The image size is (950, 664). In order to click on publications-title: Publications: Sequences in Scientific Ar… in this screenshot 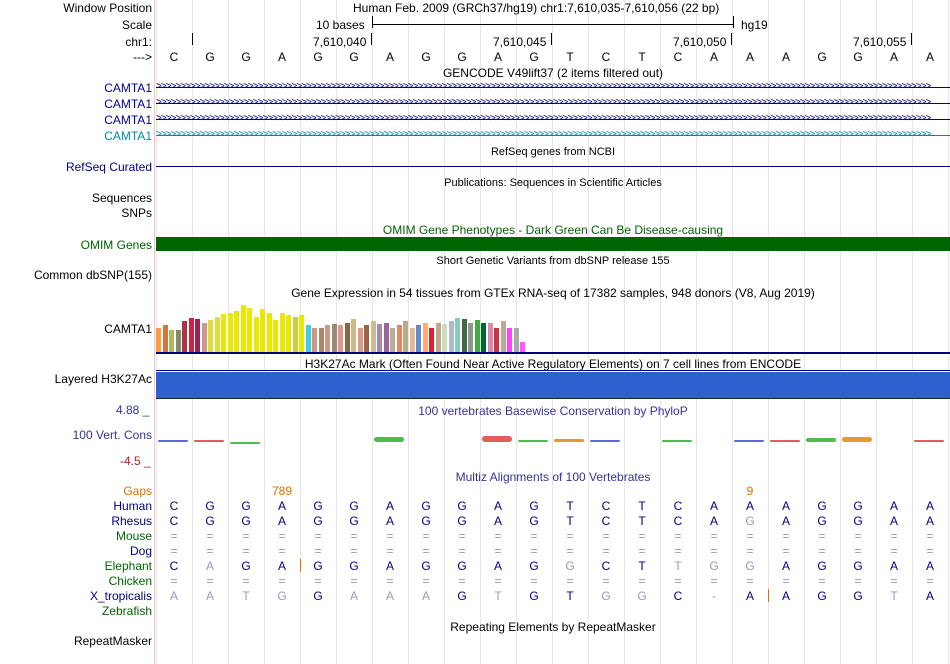, I will do `click(553, 183)`.